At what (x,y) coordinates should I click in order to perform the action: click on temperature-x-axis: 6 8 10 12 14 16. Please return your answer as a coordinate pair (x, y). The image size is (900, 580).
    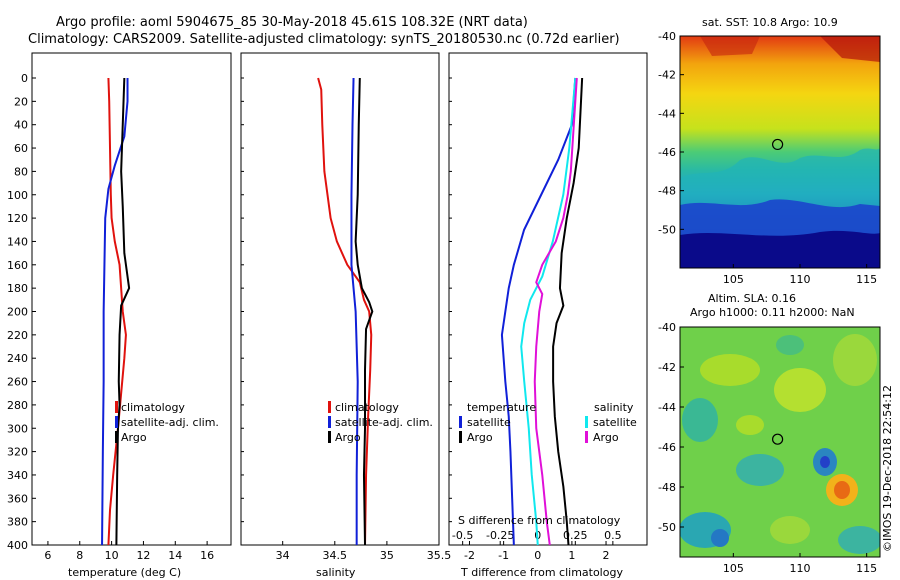
    Looking at the image, I should click on (129, 551).